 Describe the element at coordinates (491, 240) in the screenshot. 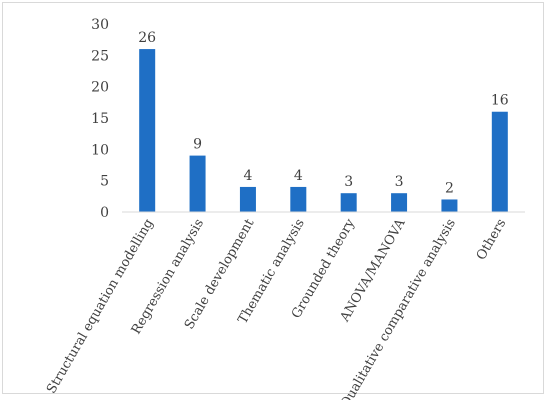

I see `x-tick-label: Others` at that location.